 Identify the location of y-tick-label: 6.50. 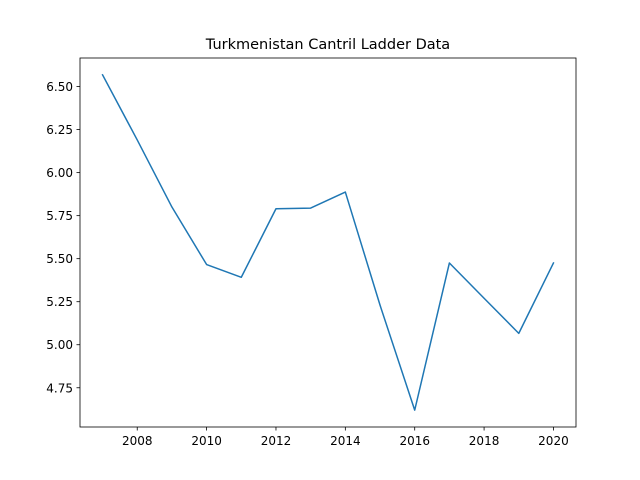
(59, 87).